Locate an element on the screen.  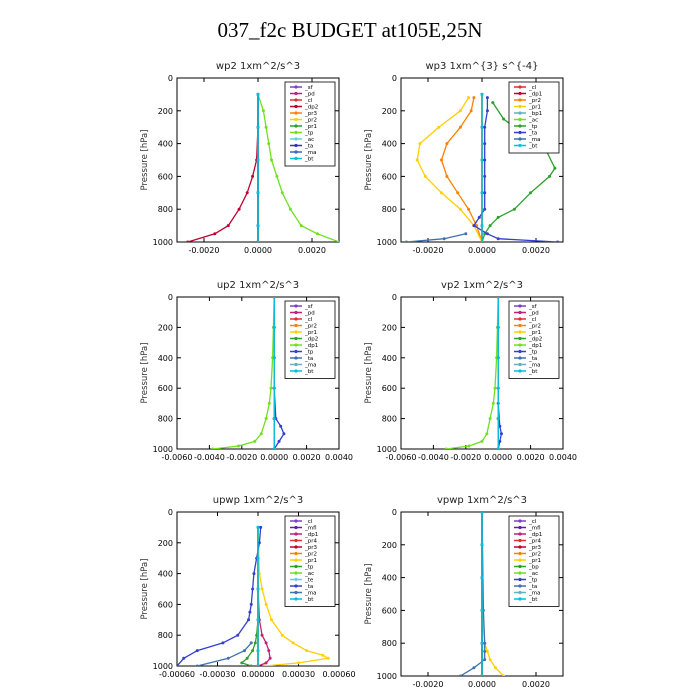
y-axis-label: Pressure [hPa] is located at coordinates (369, 594).